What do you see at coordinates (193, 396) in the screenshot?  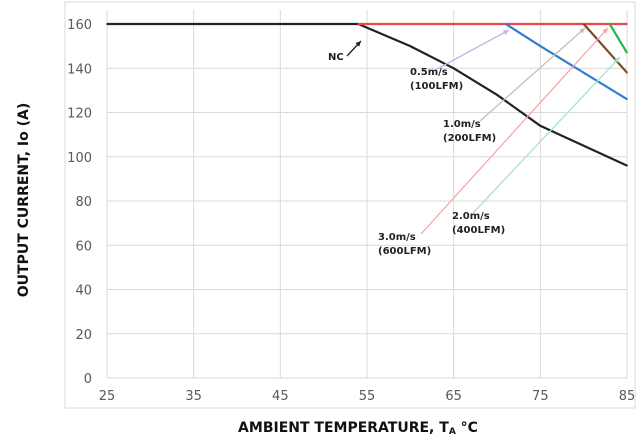 I see `x-tick-label: 35` at bounding box center [193, 396].